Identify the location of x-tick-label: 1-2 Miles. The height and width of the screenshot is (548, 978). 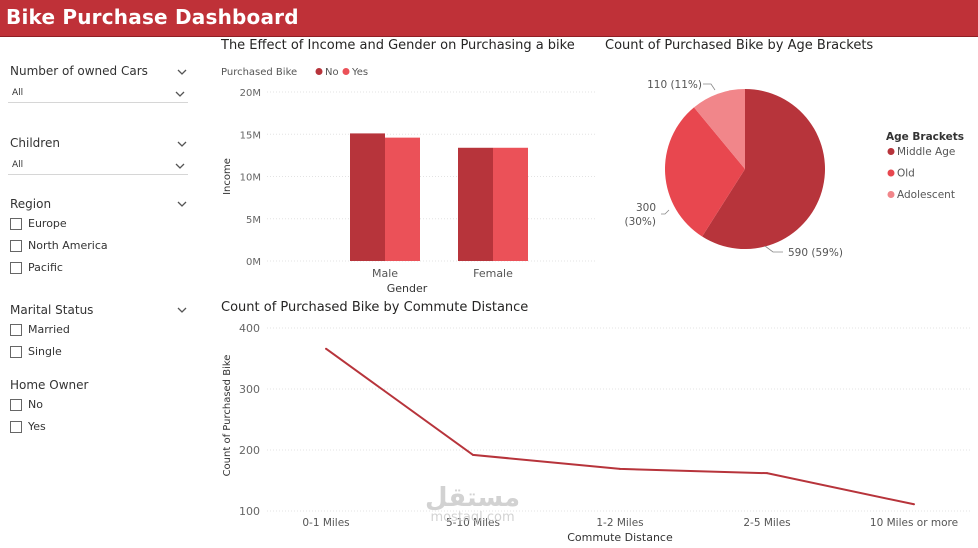
(619, 523).